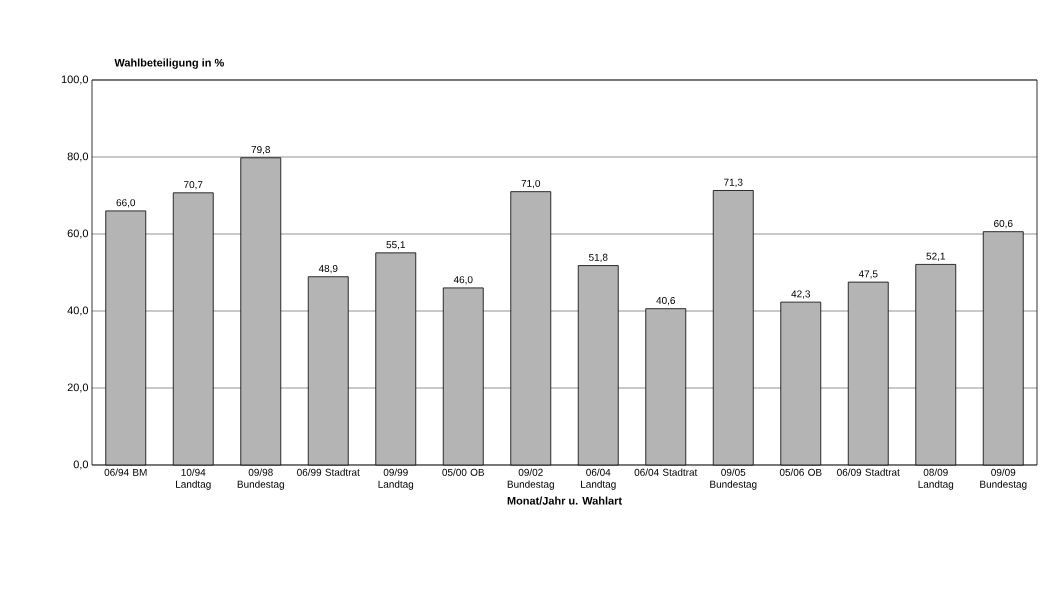  Describe the element at coordinates (261, 150) in the screenshot. I see `data-label: 79,8` at that location.